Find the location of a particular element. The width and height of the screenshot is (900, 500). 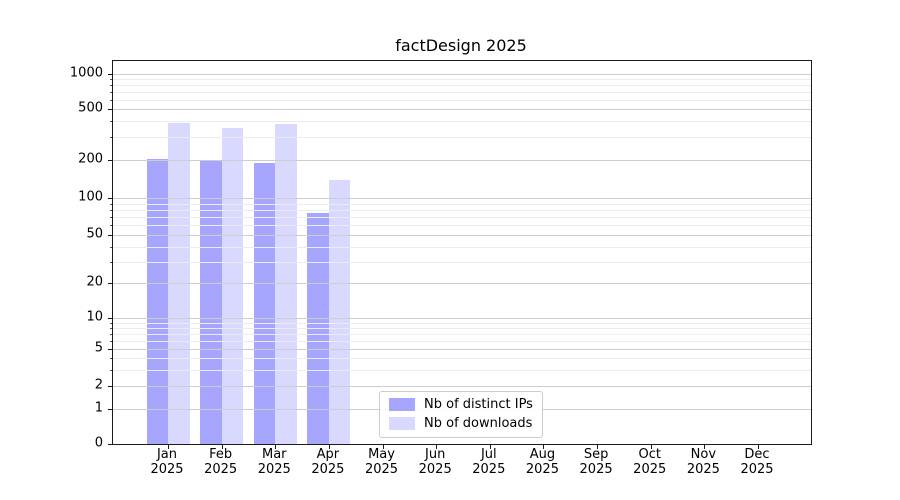

y-tick-label: 50 is located at coordinates (94, 234).